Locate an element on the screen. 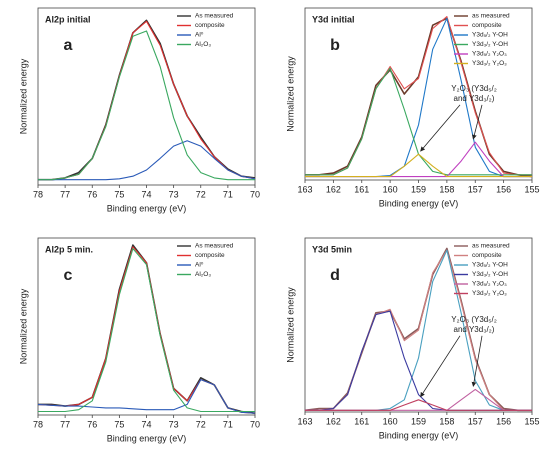 Image resolution: width=550 pixels, height=462 pixels. panel-title: Y3d initial is located at coordinates (333, 19).